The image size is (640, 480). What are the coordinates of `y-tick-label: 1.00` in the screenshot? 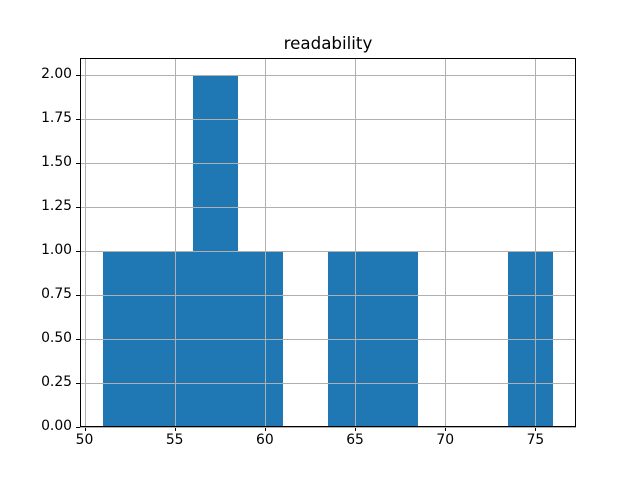 It's located at (56, 250).